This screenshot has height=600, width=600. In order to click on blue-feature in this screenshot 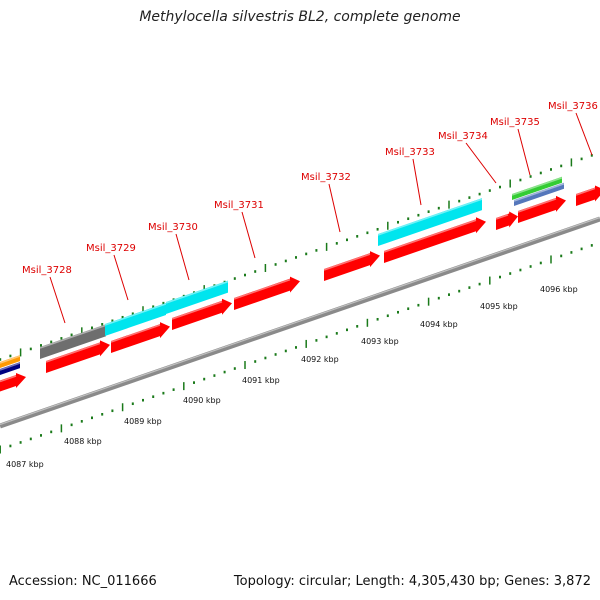, I will do `click(539, 194)`.